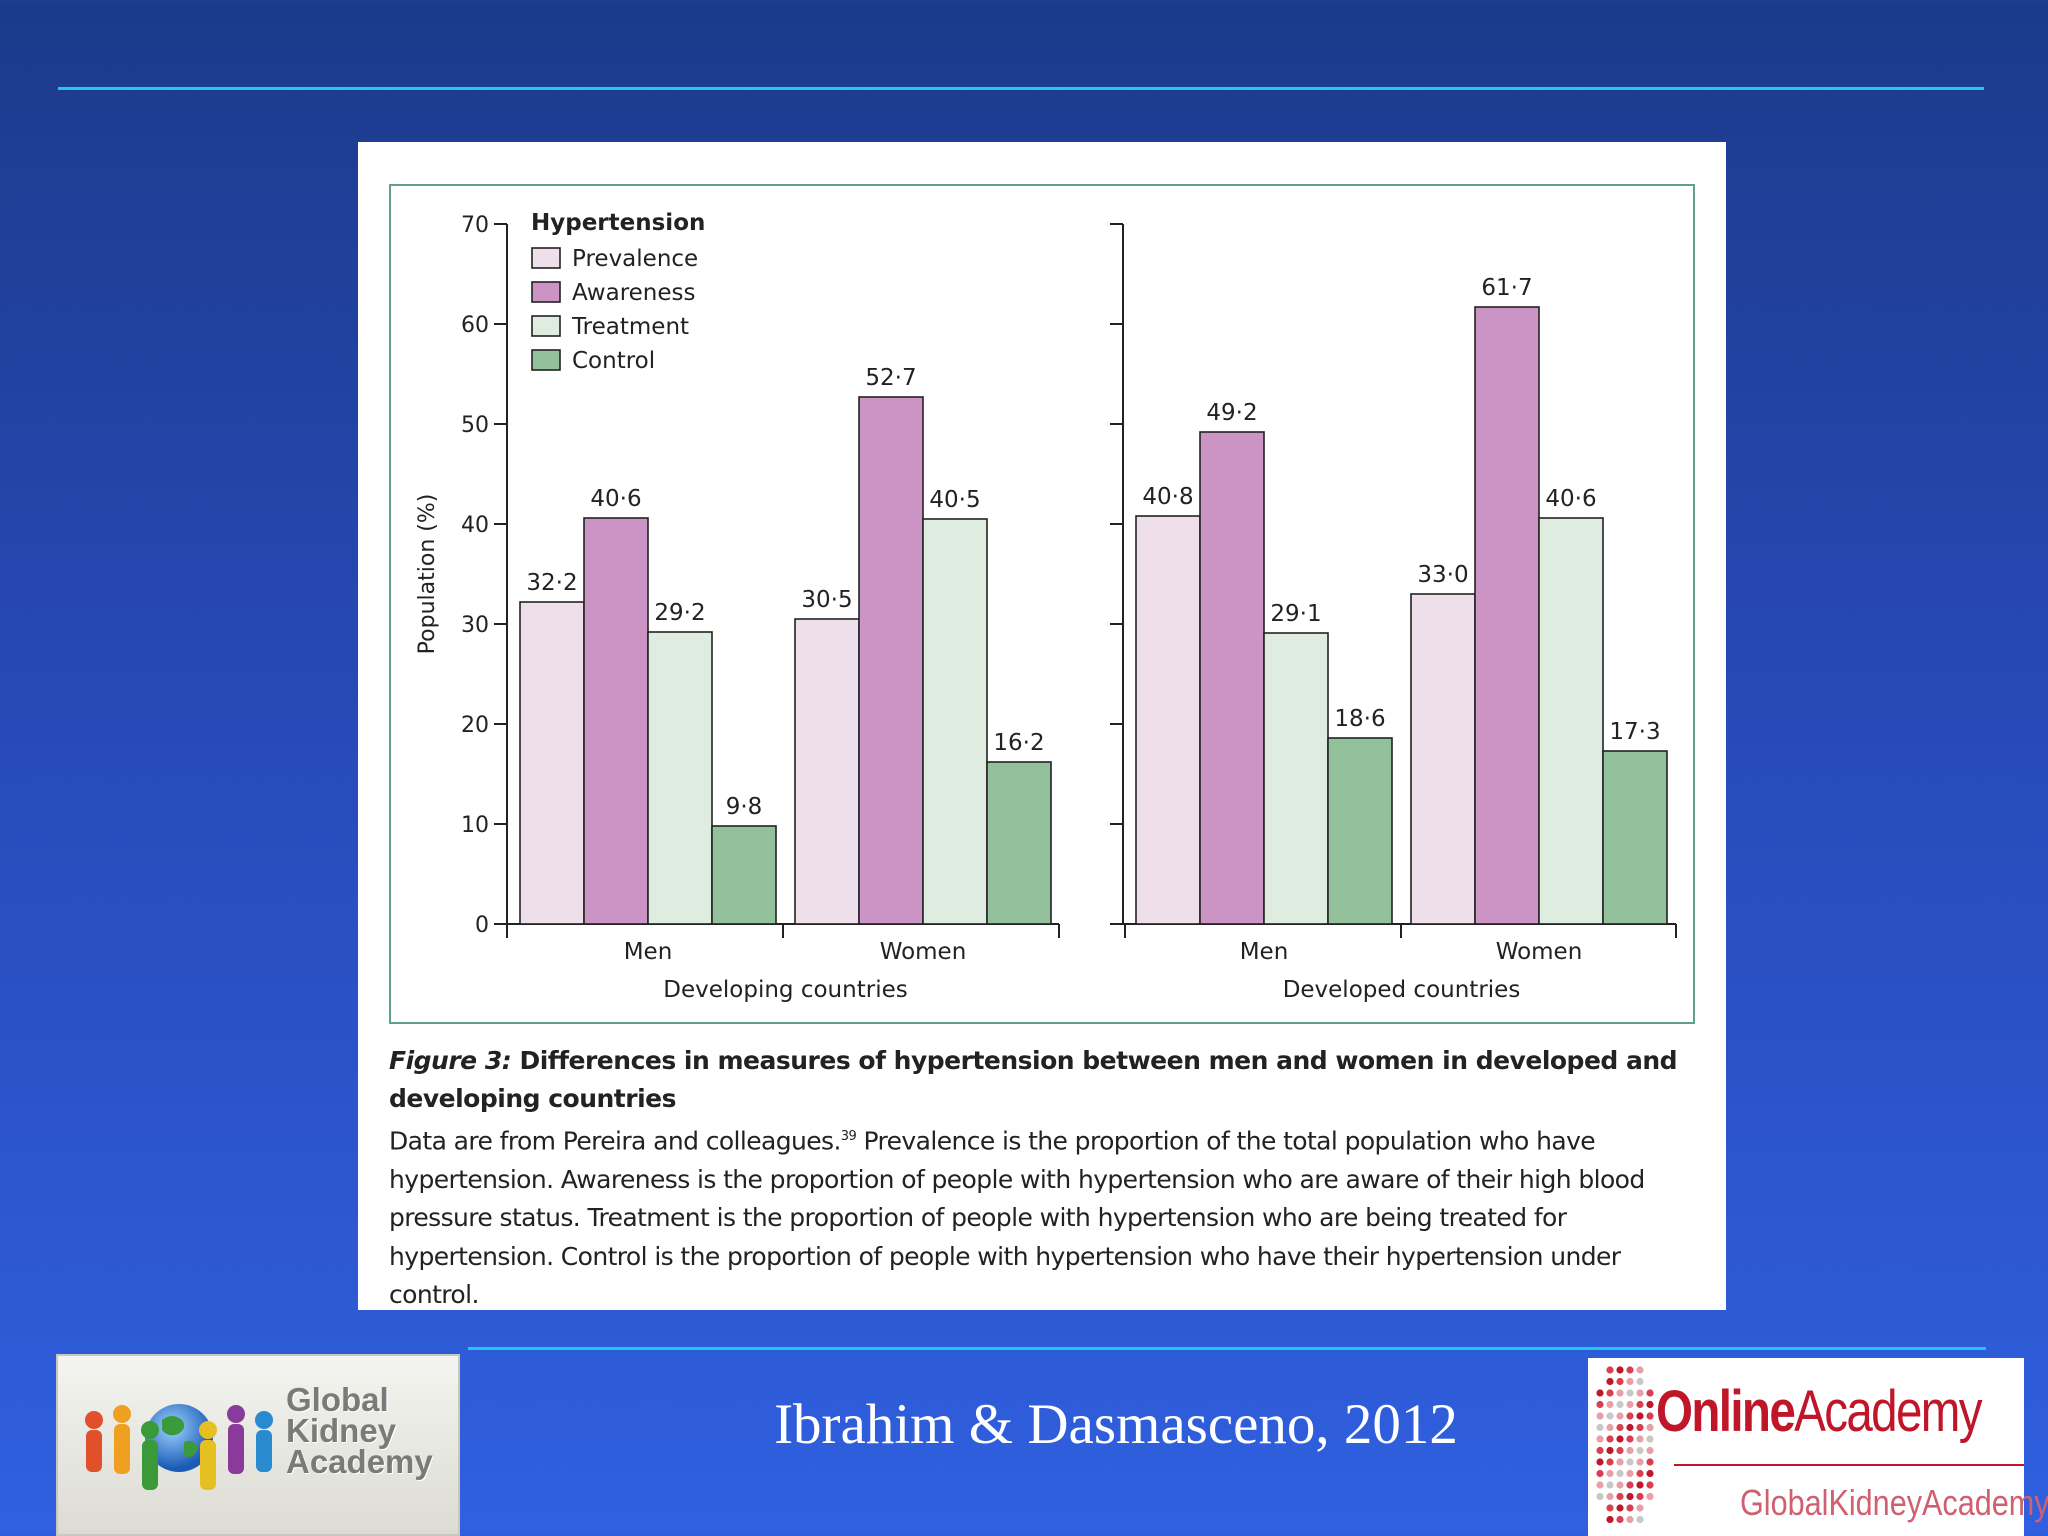 This screenshot has height=1536, width=2048. Describe the element at coordinates (475, 825) in the screenshot. I see `y-tick-label: 10` at that location.